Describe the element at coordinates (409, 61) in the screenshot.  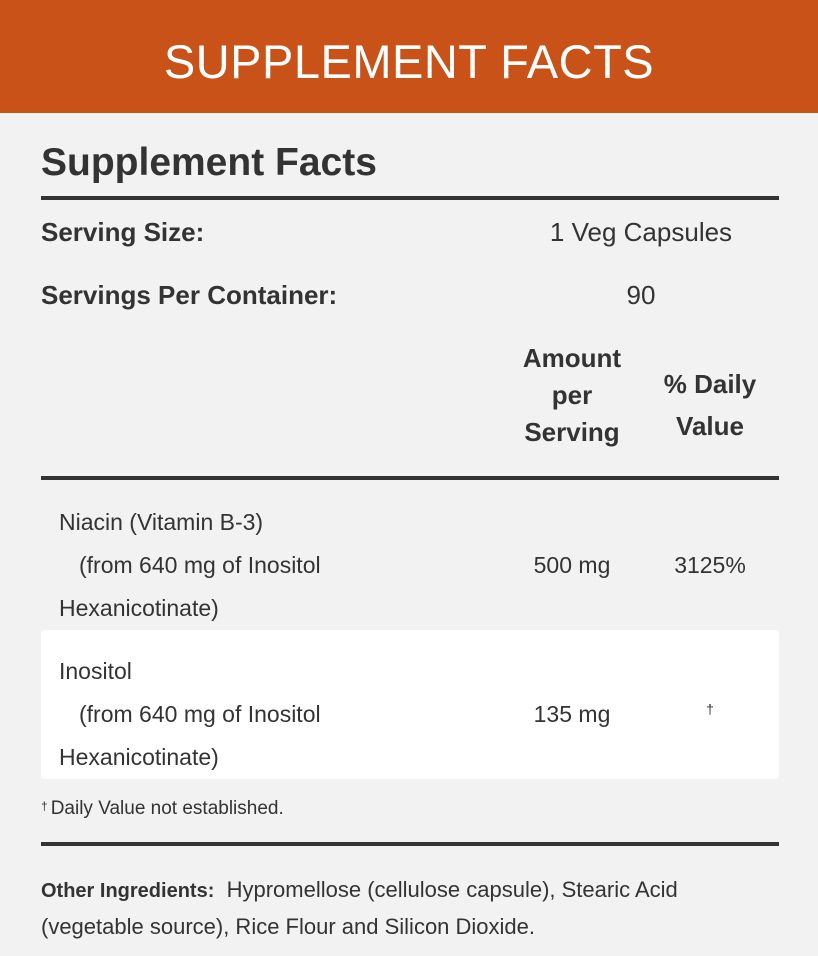
I see `banner-title: SUPPLEMENT FACTS` at that location.